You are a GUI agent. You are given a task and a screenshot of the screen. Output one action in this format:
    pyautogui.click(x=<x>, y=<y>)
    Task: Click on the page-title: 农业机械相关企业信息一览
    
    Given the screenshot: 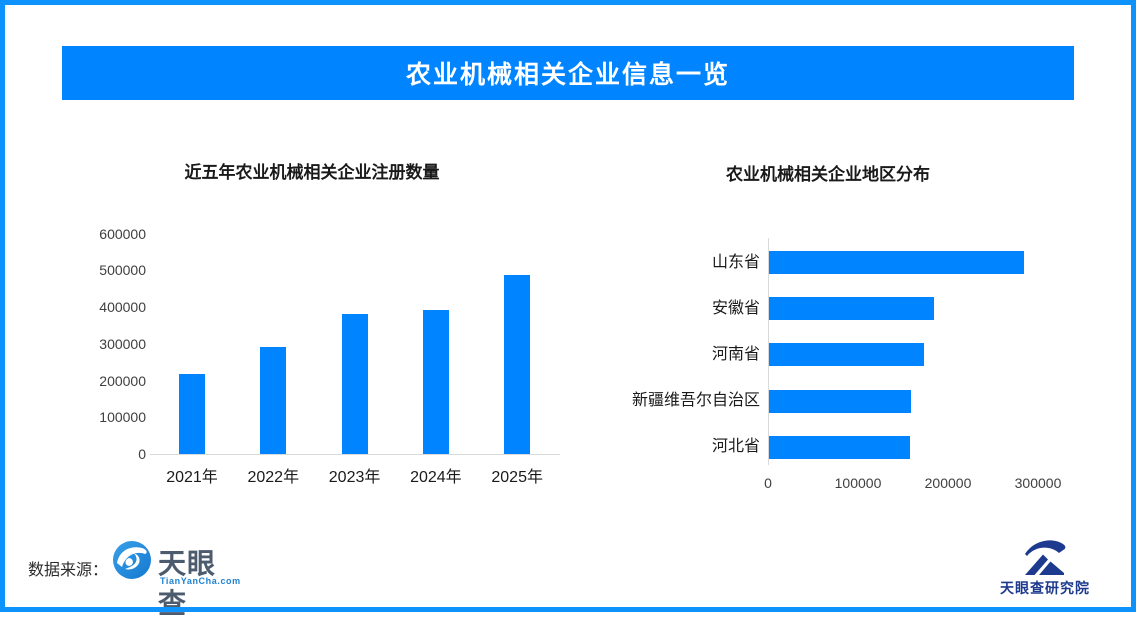 What is the action you would take?
    pyautogui.click(x=567, y=75)
    